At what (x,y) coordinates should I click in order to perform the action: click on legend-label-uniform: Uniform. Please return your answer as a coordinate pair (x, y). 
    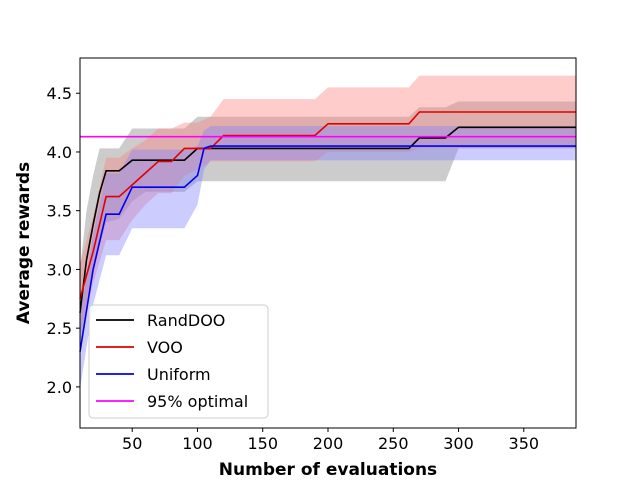
    Looking at the image, I should click on (179, 374).